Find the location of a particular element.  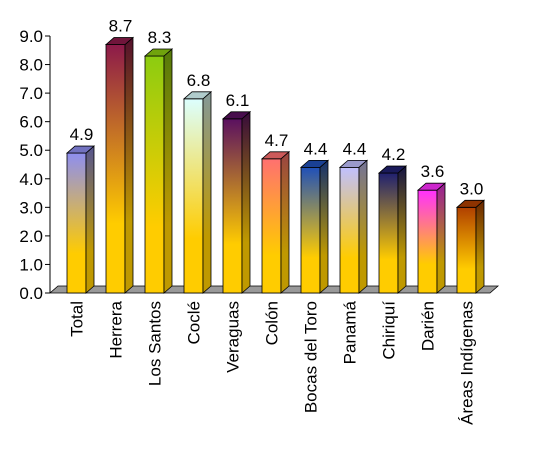

category-label: Darién is located at coordinates (428, 326).